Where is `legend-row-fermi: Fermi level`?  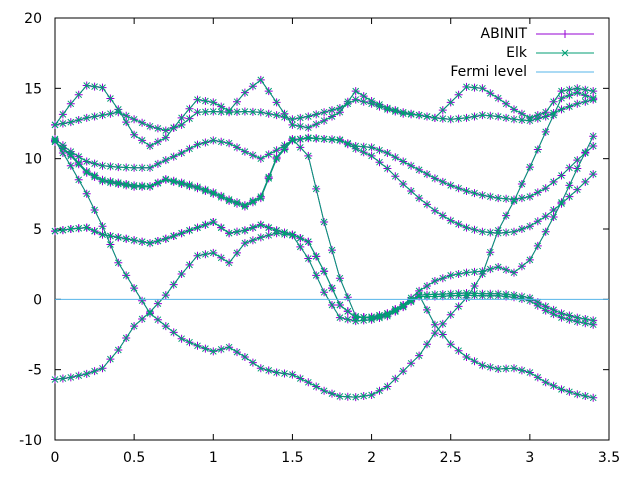
legend-row-fermi: Fermi level is located at coordinates (522, 71).